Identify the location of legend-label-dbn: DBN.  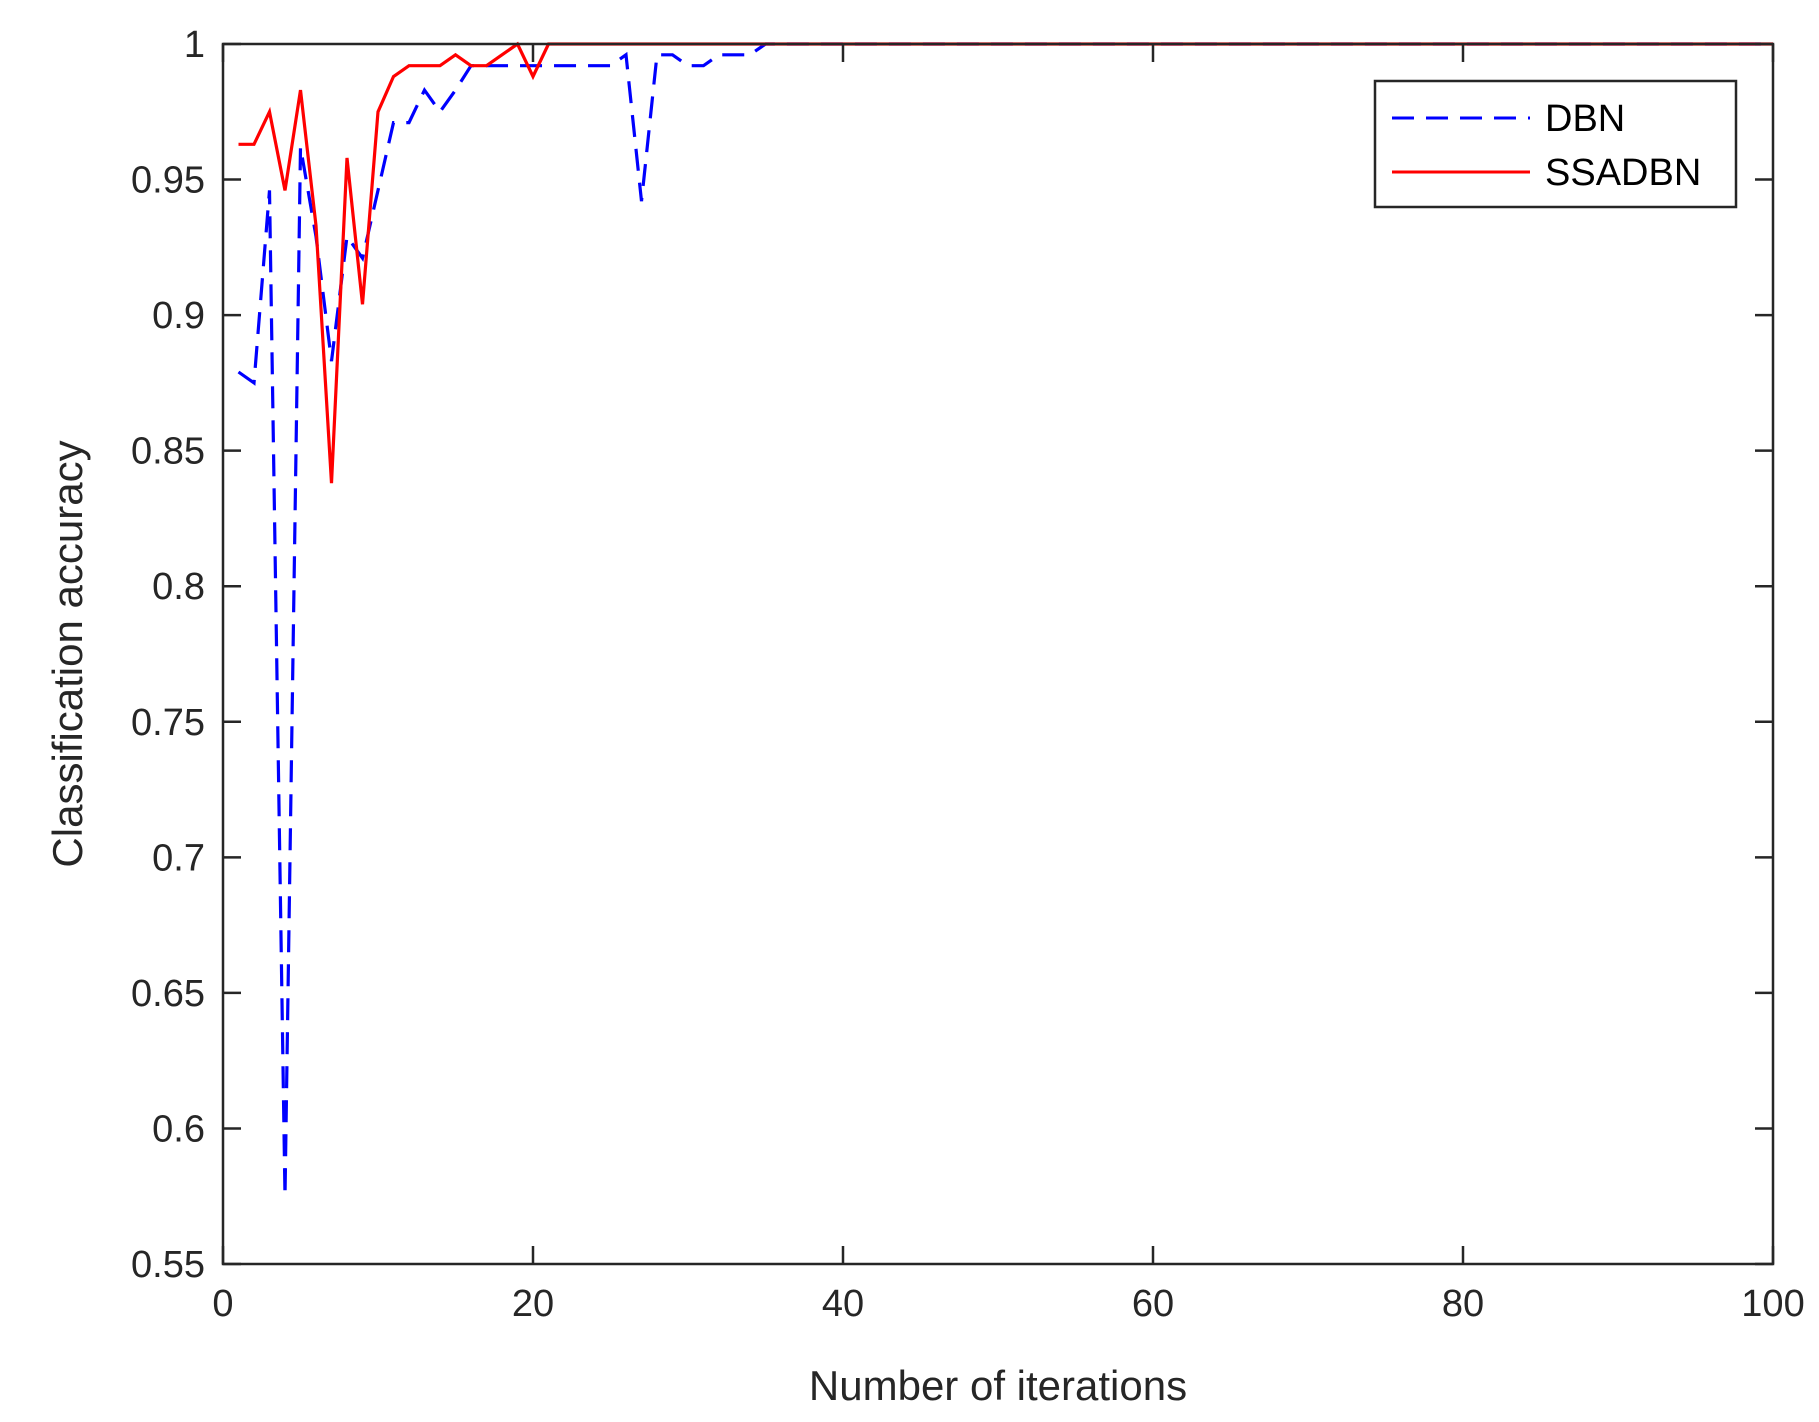
(1585, 119).